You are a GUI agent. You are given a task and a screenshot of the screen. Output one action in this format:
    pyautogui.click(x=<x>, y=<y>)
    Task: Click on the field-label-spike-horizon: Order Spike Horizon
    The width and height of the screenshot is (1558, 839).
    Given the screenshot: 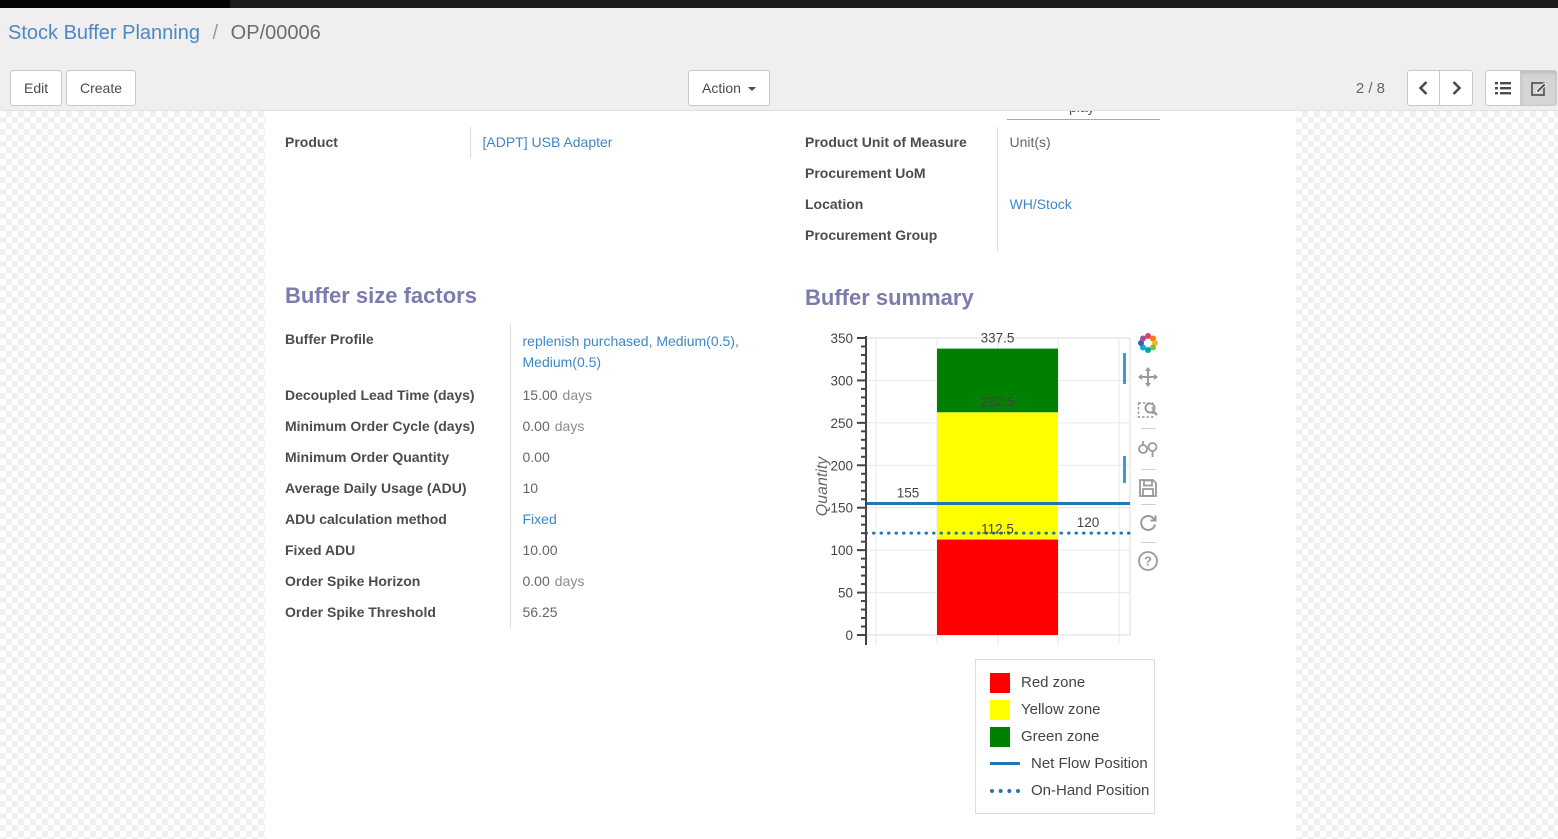 What is the action you would take?
    pyautogui.click(x=353, y=581)
    